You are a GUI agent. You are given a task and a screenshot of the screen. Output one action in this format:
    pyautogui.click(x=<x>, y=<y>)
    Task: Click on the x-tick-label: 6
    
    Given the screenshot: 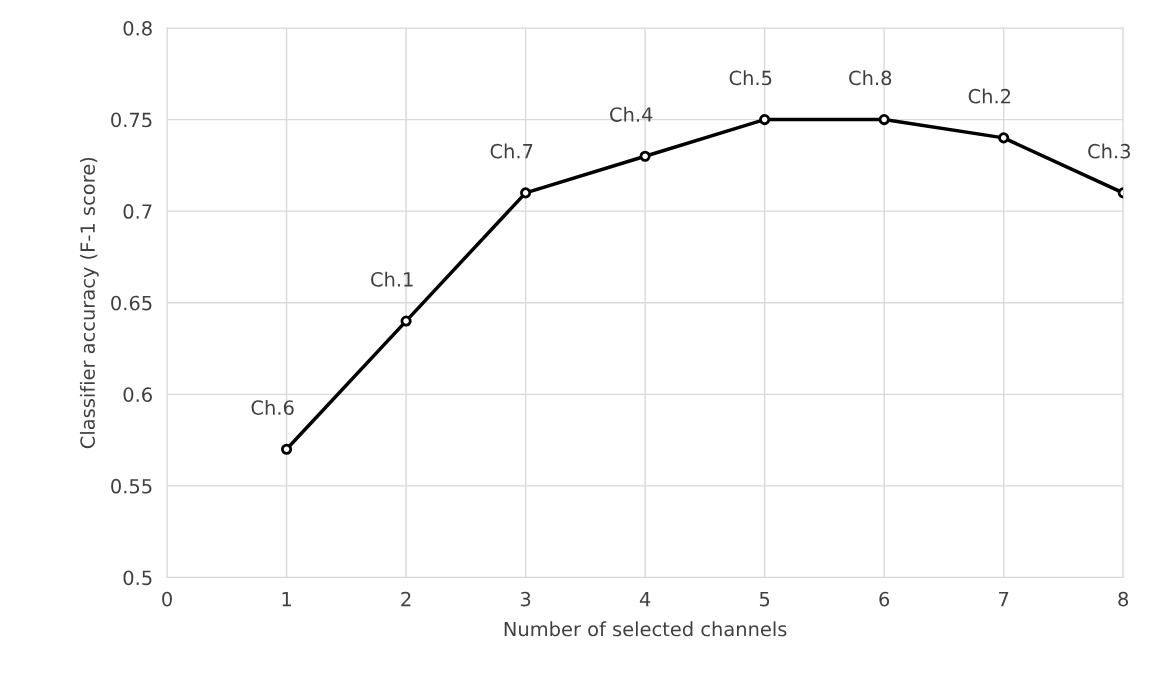 What is the action you would take?
    pyautogui.click(x=884, y=599)
    